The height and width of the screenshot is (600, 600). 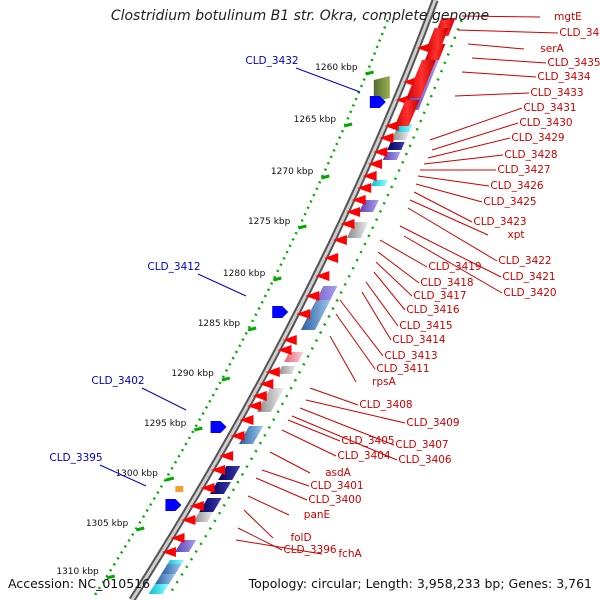 I want to click on reverse-gene-label: CLD_3414, so click(x=419, y=340).